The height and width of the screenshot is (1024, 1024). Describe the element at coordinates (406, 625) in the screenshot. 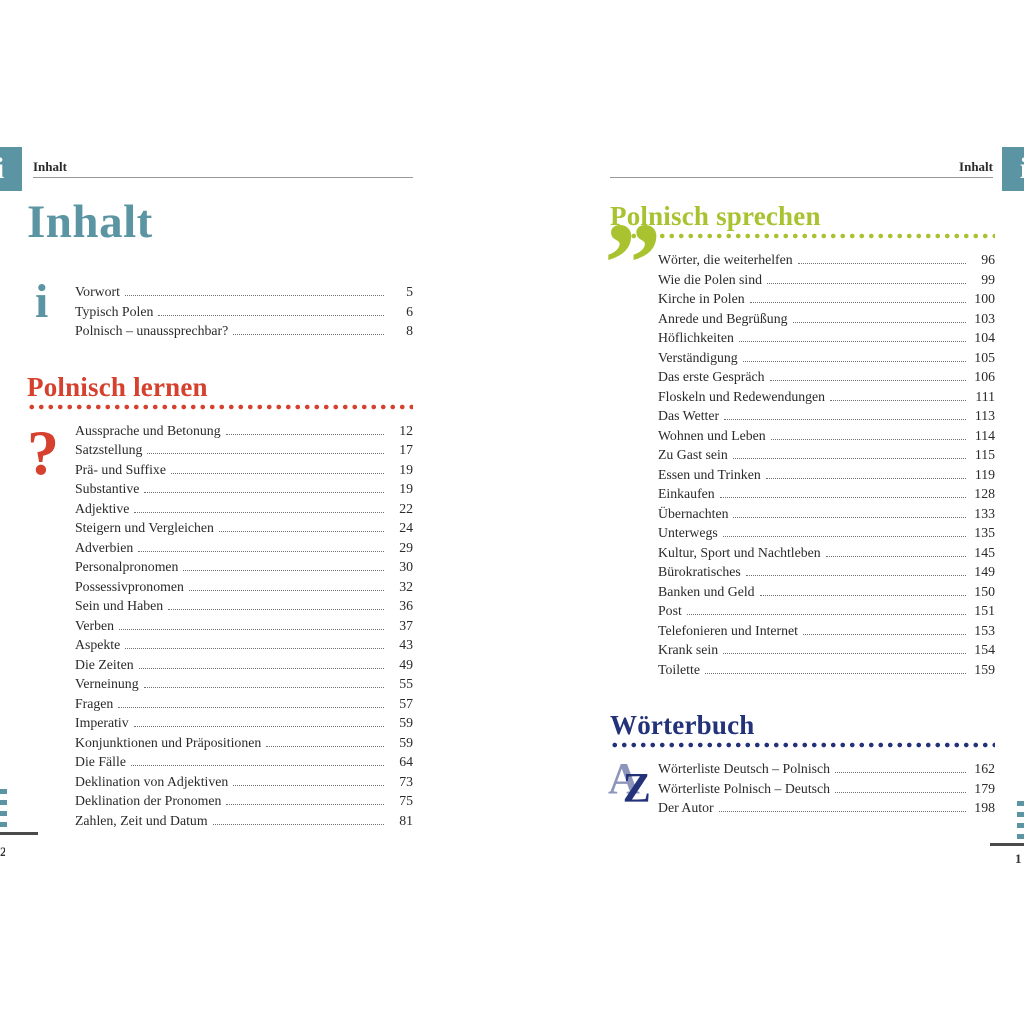

I see `toc-entry-page: 37` at that location.